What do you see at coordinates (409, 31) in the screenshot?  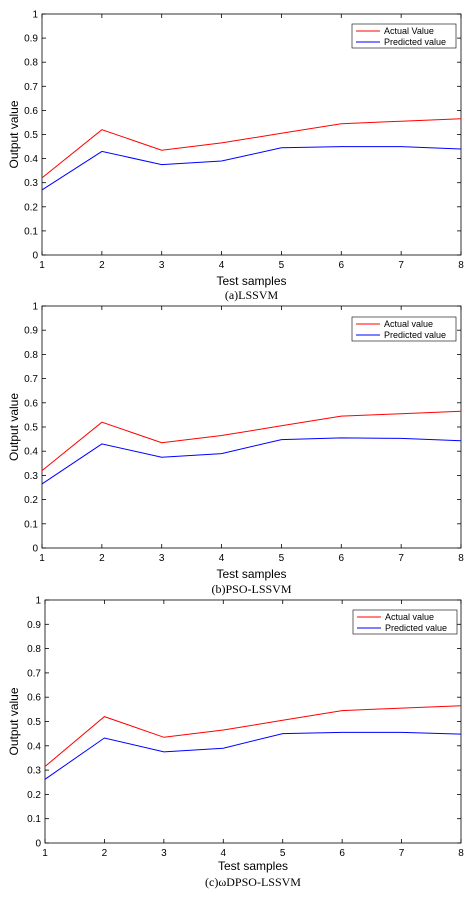 I see `legend-label: Actual Value` at bounding box center [409, 31].